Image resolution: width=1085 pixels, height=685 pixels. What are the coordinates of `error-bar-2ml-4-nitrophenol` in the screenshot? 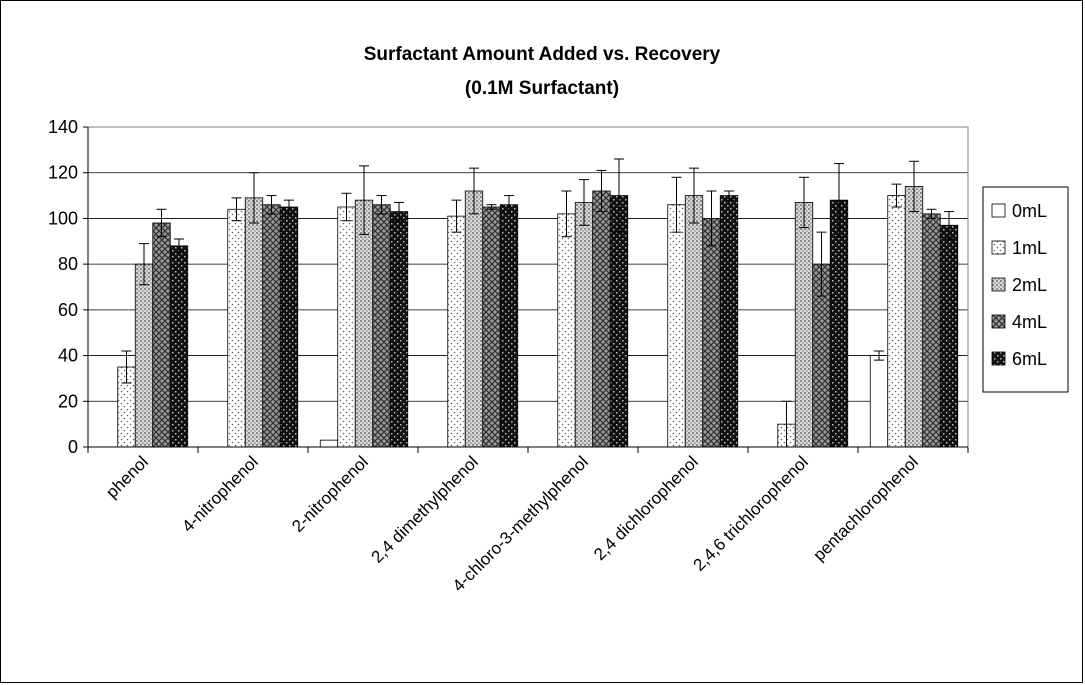 It's located at (254, 198).